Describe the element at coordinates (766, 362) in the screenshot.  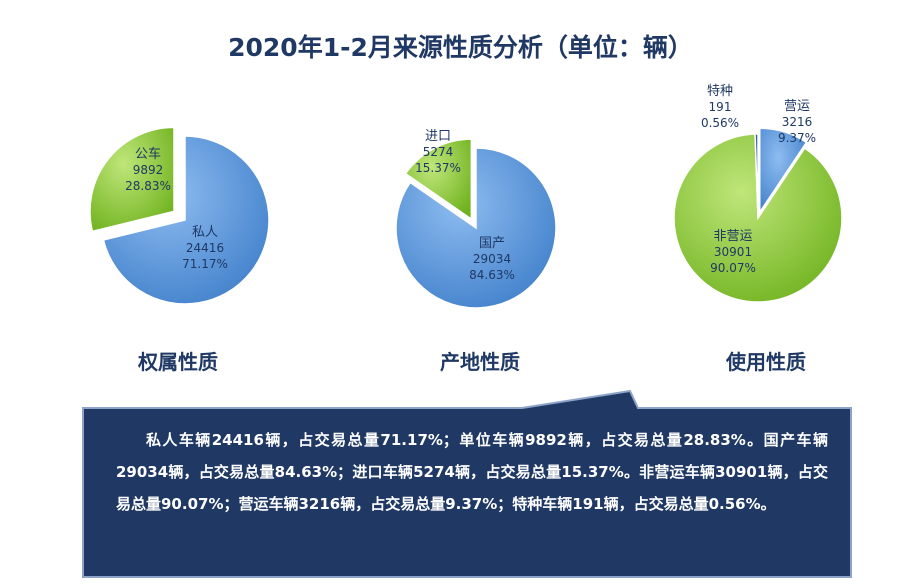
I see `pie-caption-usage: 使用性质` at that location.